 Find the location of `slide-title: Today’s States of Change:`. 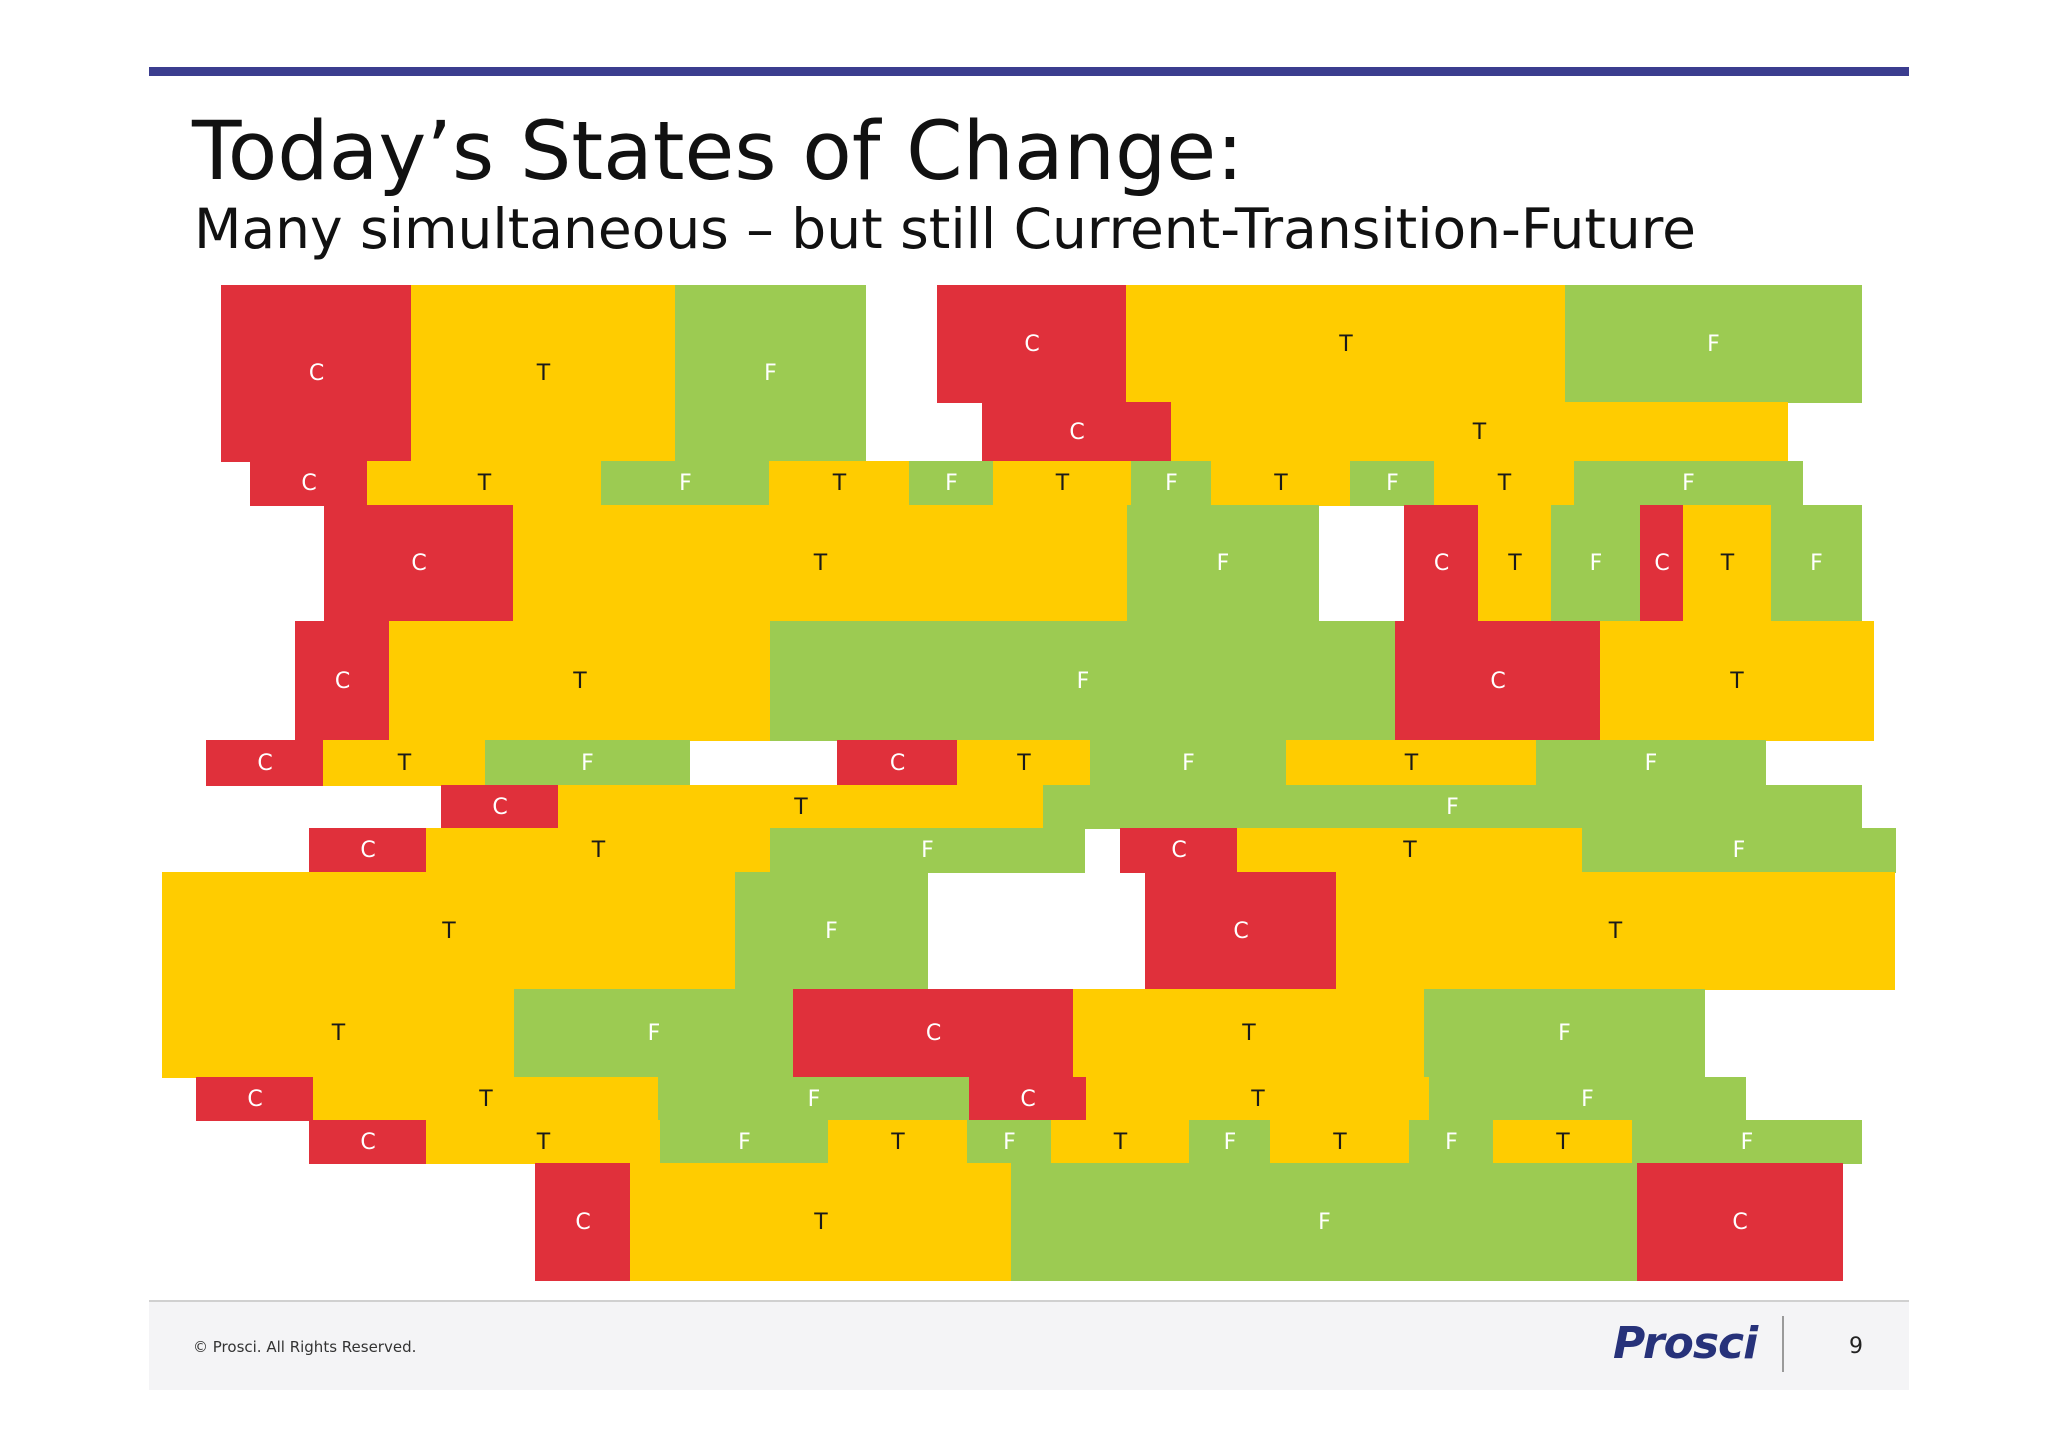

slide-title: Today’s States of Change: is located at coordinates (718, 152).